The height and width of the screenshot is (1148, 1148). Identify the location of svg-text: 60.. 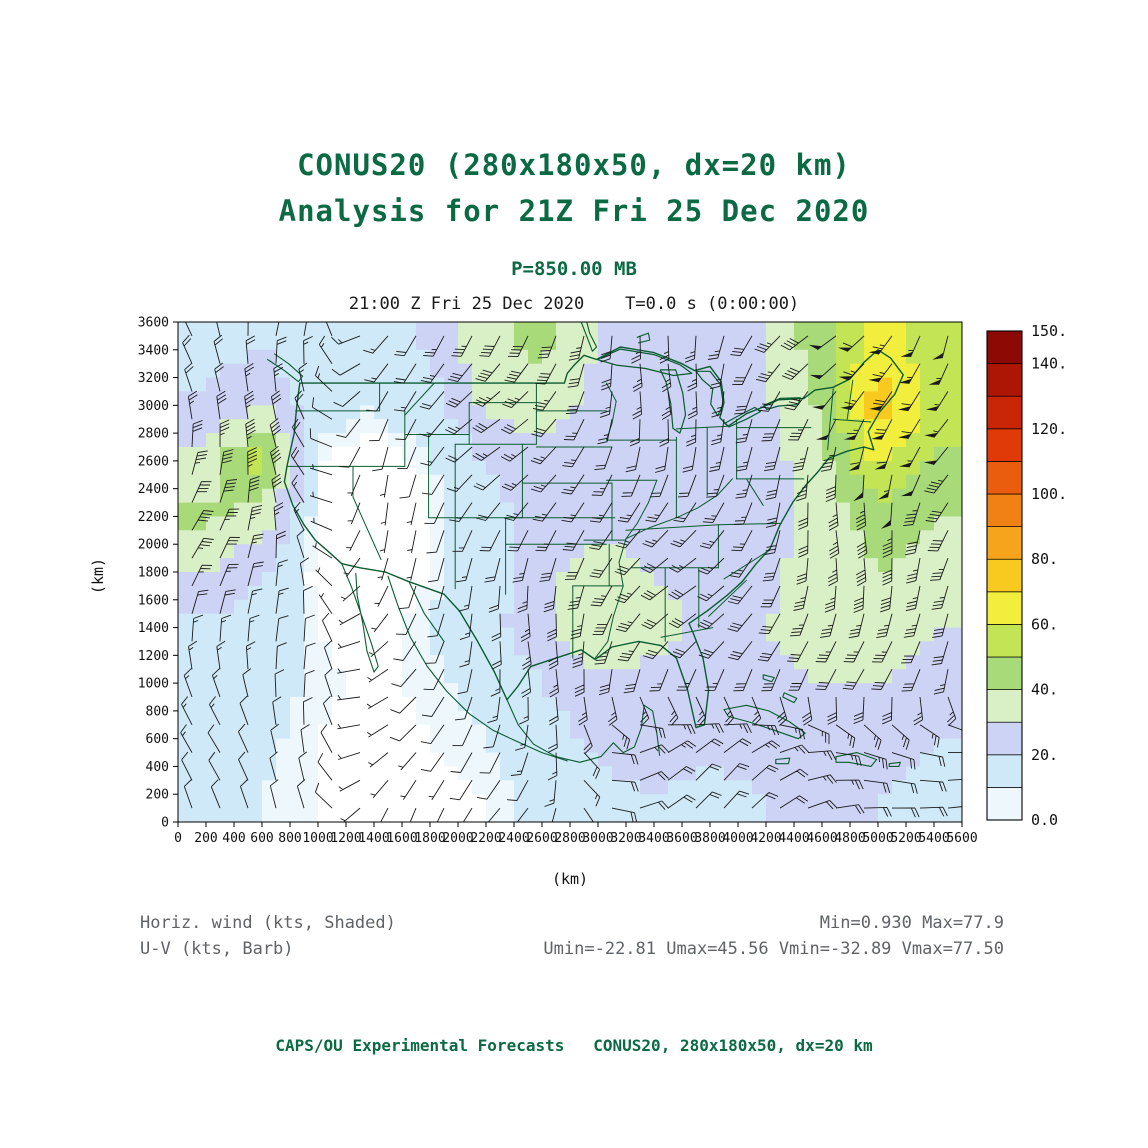
(1044, 624).